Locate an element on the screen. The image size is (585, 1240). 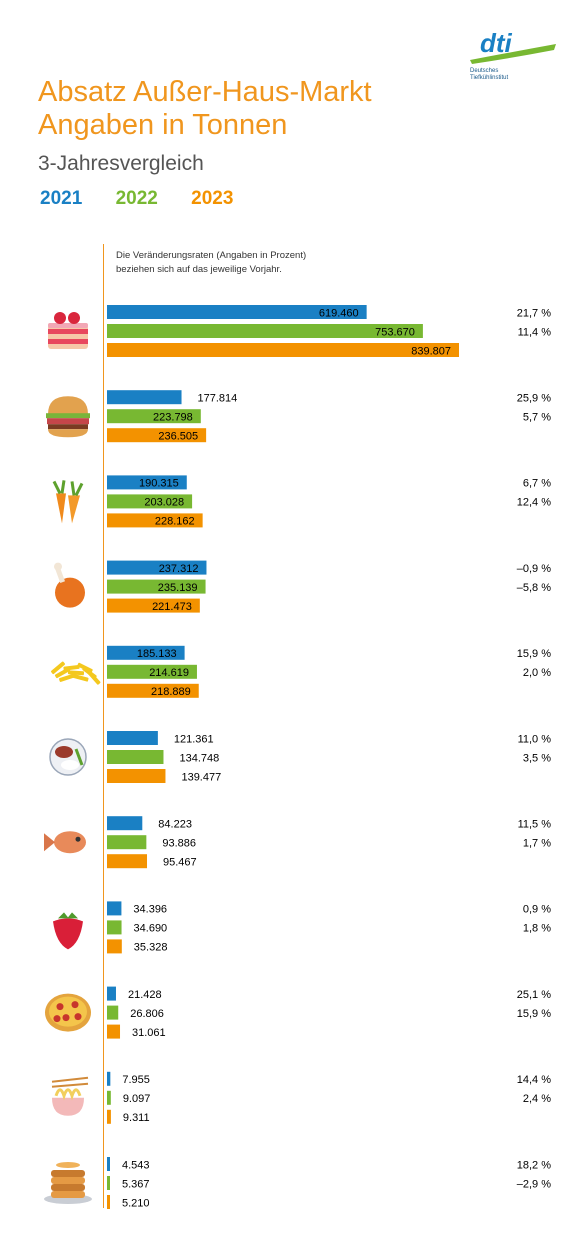
dti-logo: dti Deutsches Tiefkühlinstitut is located at coordinates (512, 56).